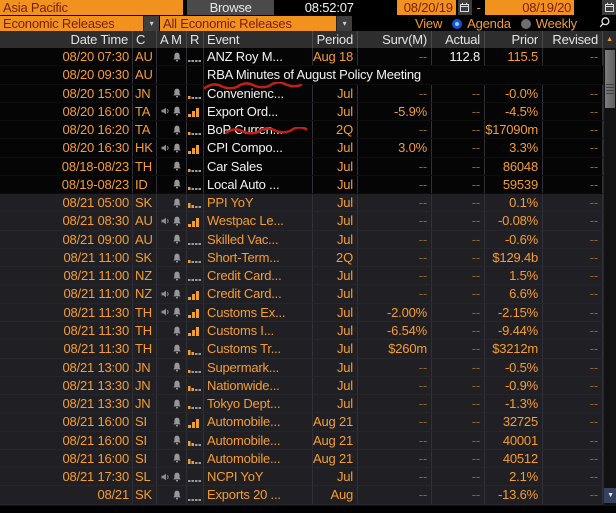 This screenshot has width=616, height=513. Describe the element at coordinates (610, 79) in the screenshot. I see `scrollbar-thumb` at that location.